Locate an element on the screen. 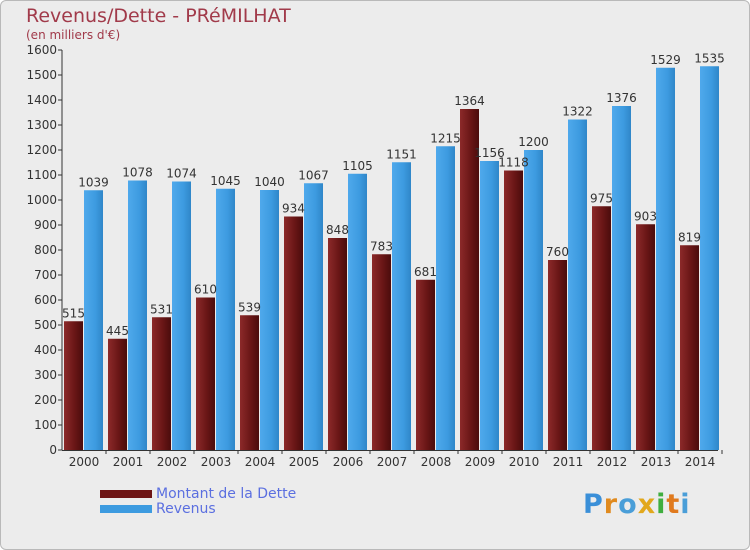 The width and height of the screenshot is (750, 550). bar-debt-2004 is located at coordinates (249, 382).